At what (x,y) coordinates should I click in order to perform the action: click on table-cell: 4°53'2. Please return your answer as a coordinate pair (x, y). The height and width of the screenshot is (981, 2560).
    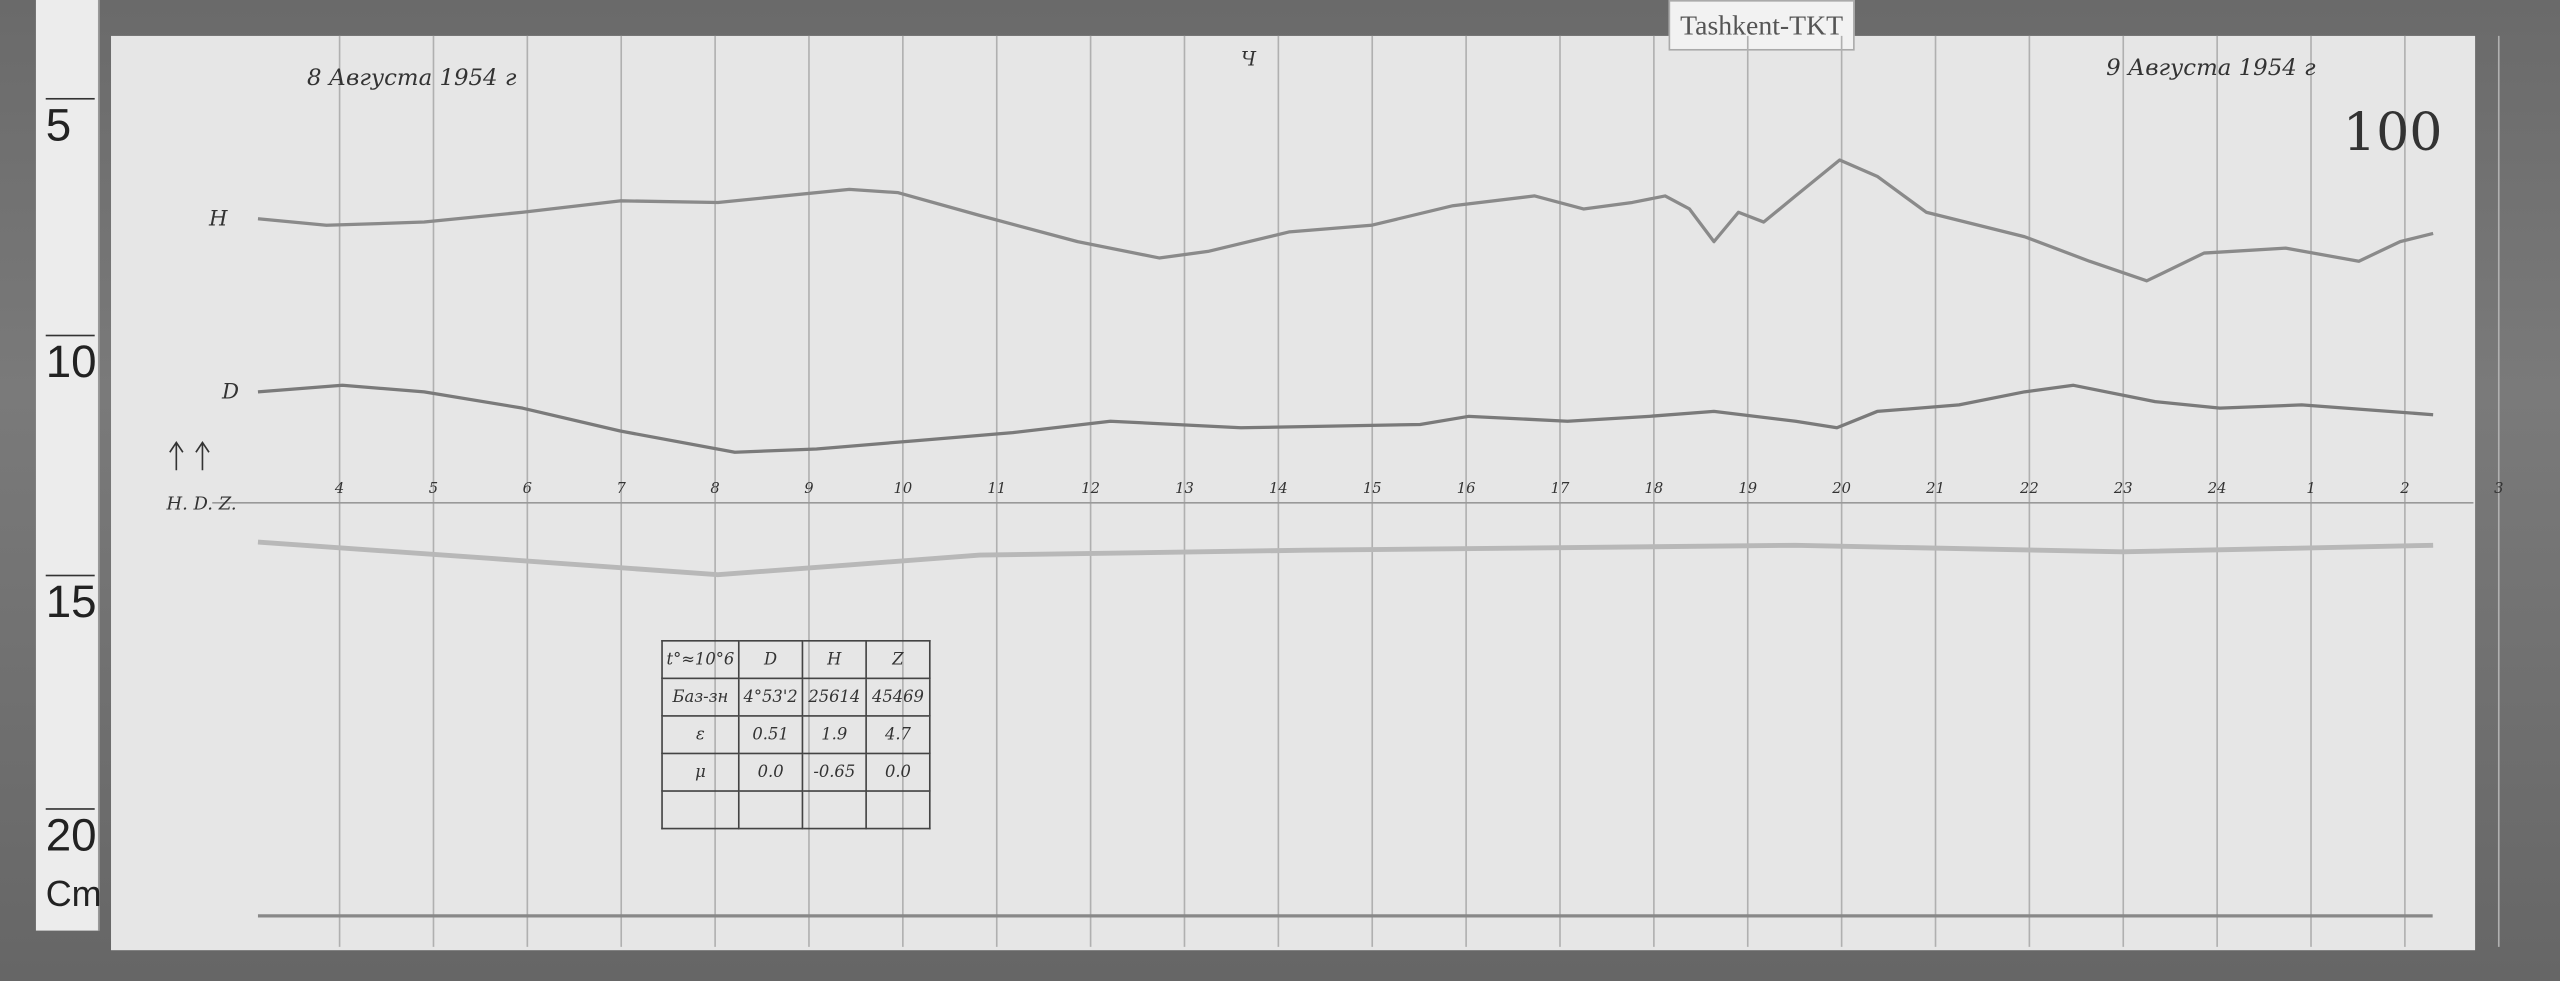
    Looking at the image, I should click on (770, 697).